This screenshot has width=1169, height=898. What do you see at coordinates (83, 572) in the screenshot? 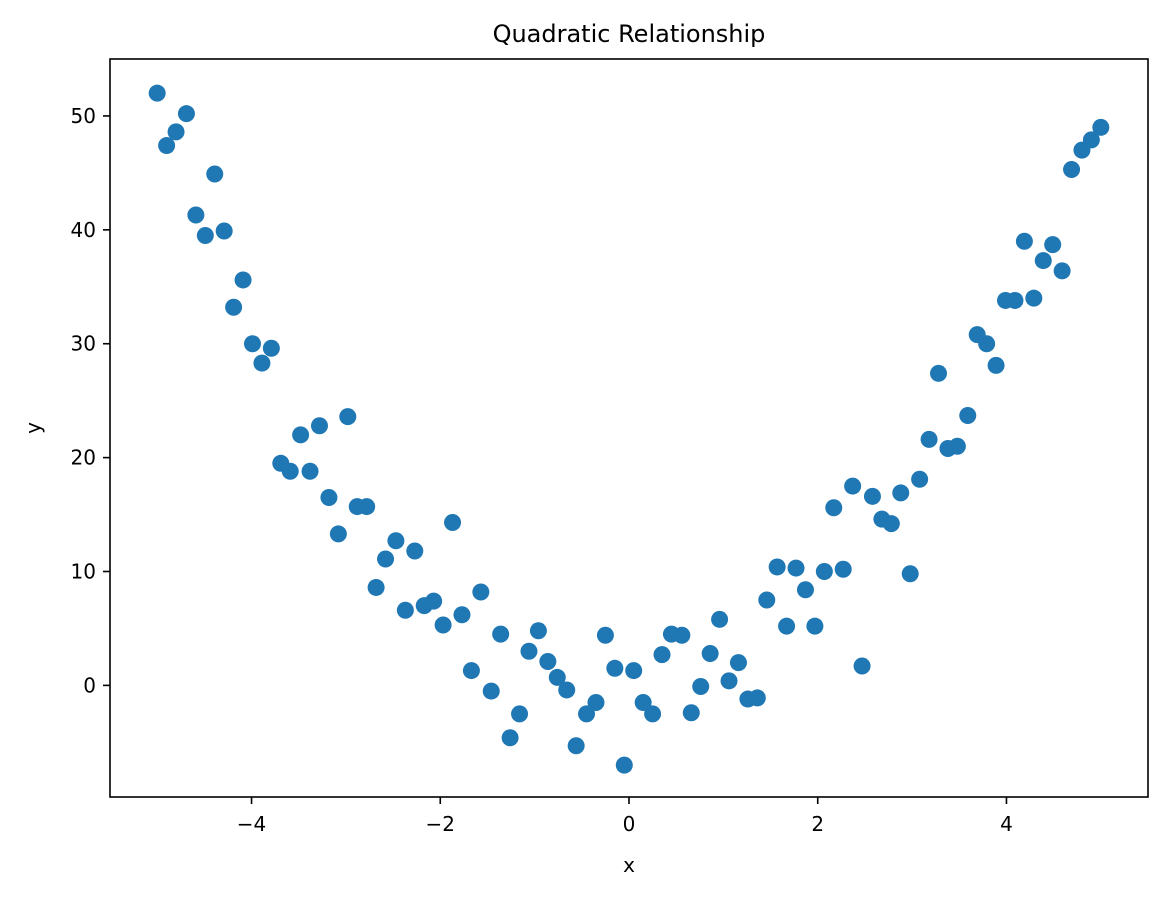
I see `y-tick-label: 10` at bounding box center [83, 572].